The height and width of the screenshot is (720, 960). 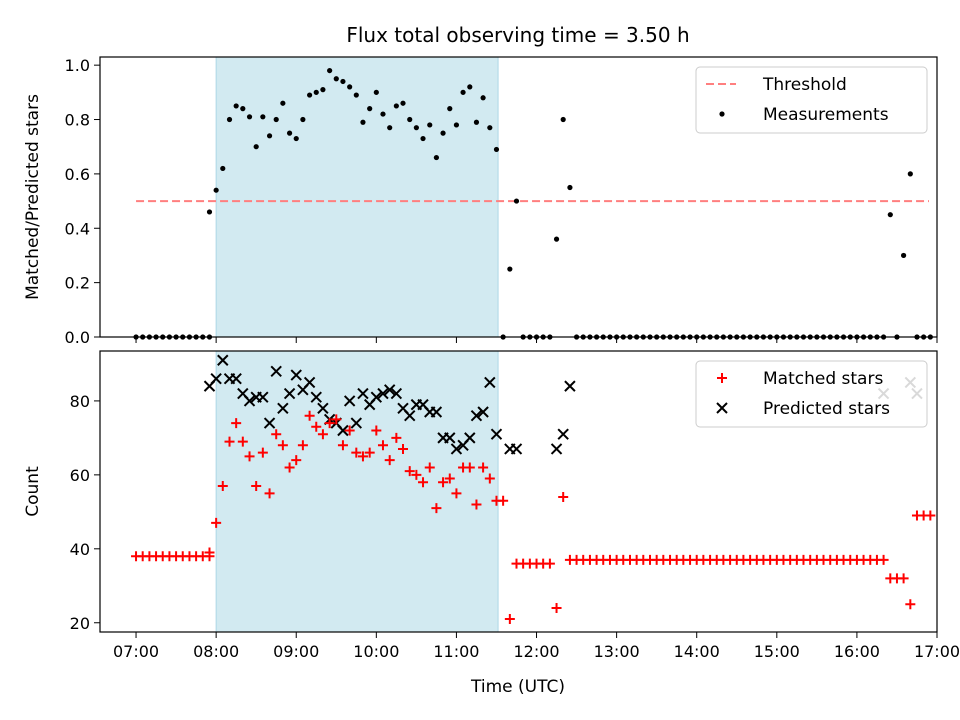 What do you see at coordinates (722, 408) in the screenshot?
I see `legend-predicted-swatch` at bounding box center [722, 408].